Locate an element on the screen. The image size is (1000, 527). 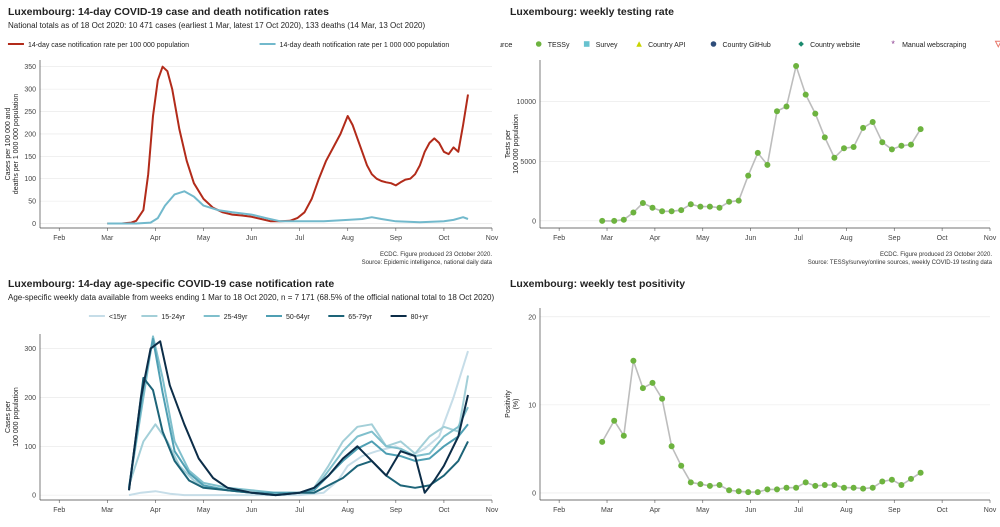
y-axis-label: deaths per 1 000 000 population is located at coordinates (16, 144).